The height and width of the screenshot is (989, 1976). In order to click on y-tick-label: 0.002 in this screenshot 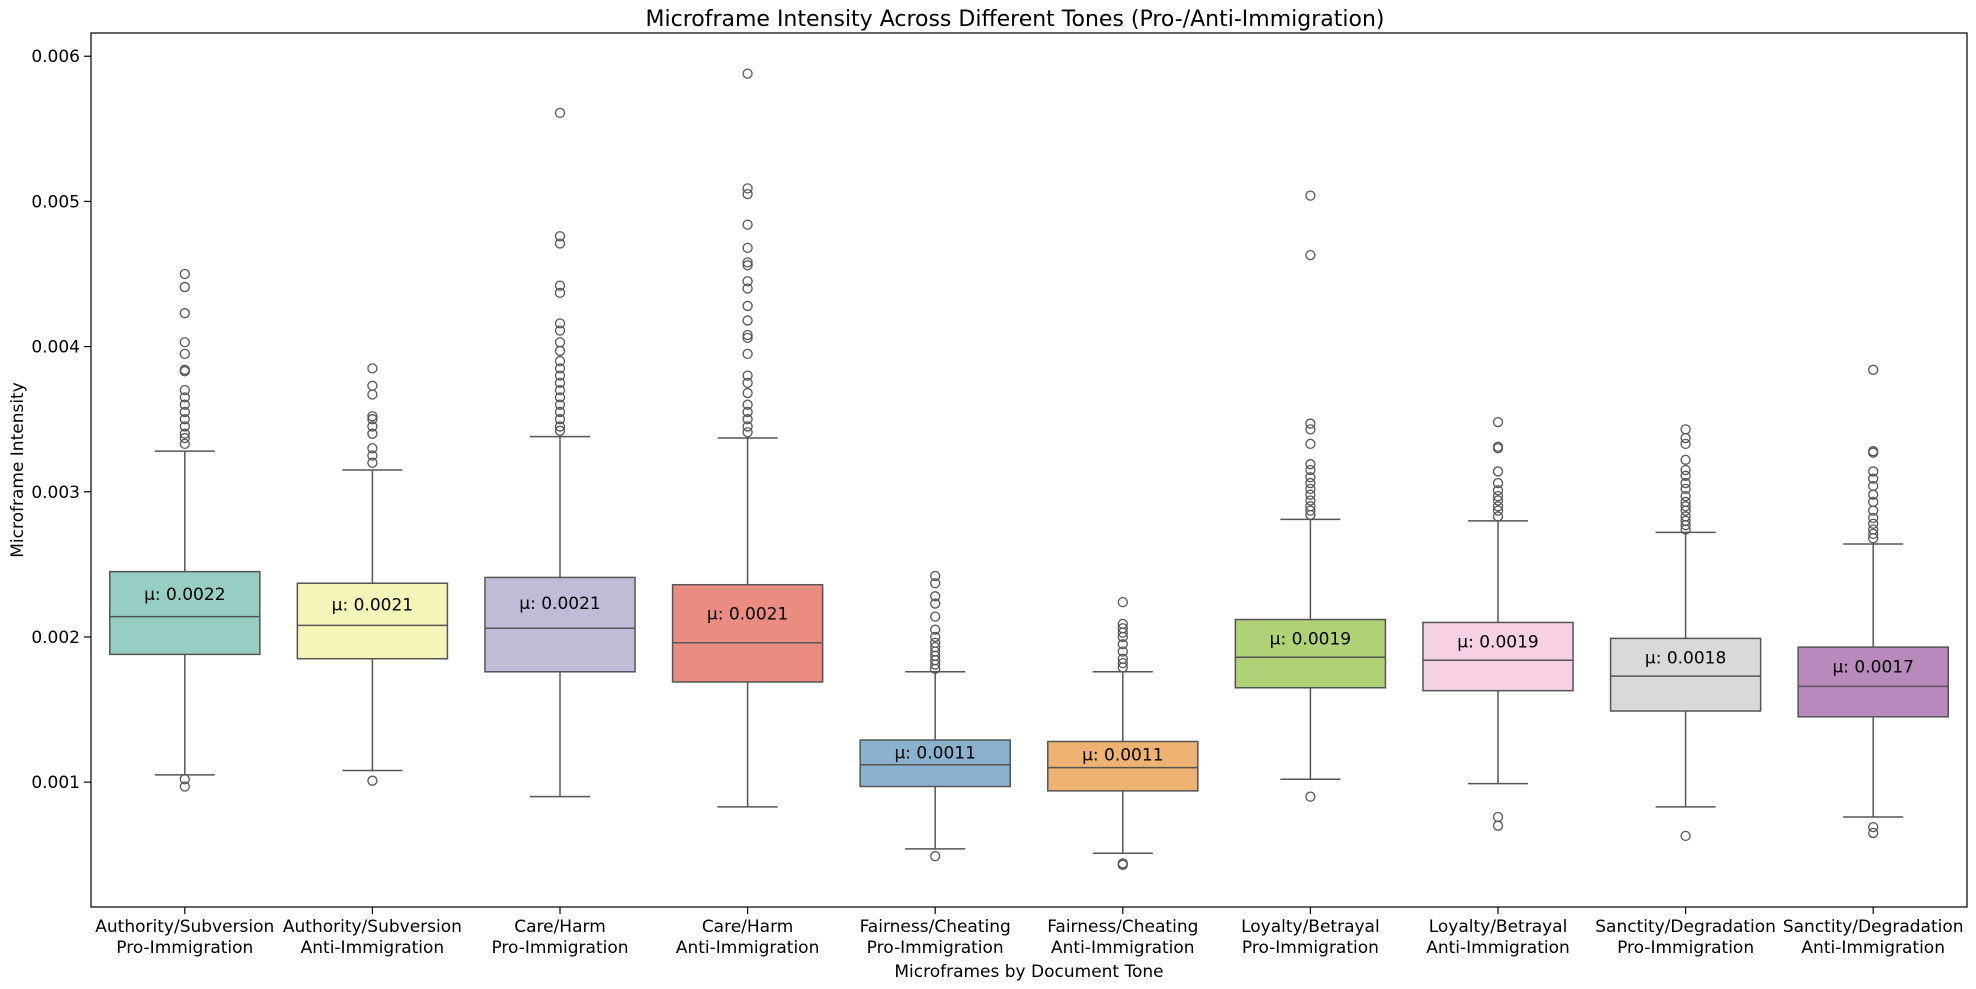, I will do `click(55, 638)`.